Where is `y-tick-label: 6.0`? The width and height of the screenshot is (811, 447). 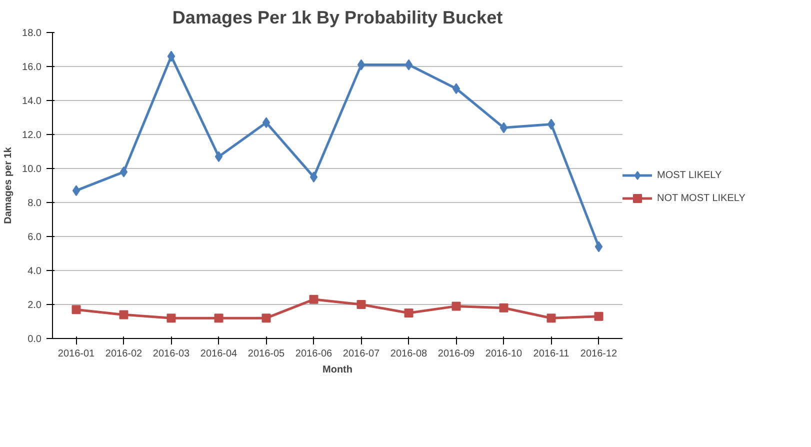
y-tick-label: 6.0 is located at coordinates (35, 237).